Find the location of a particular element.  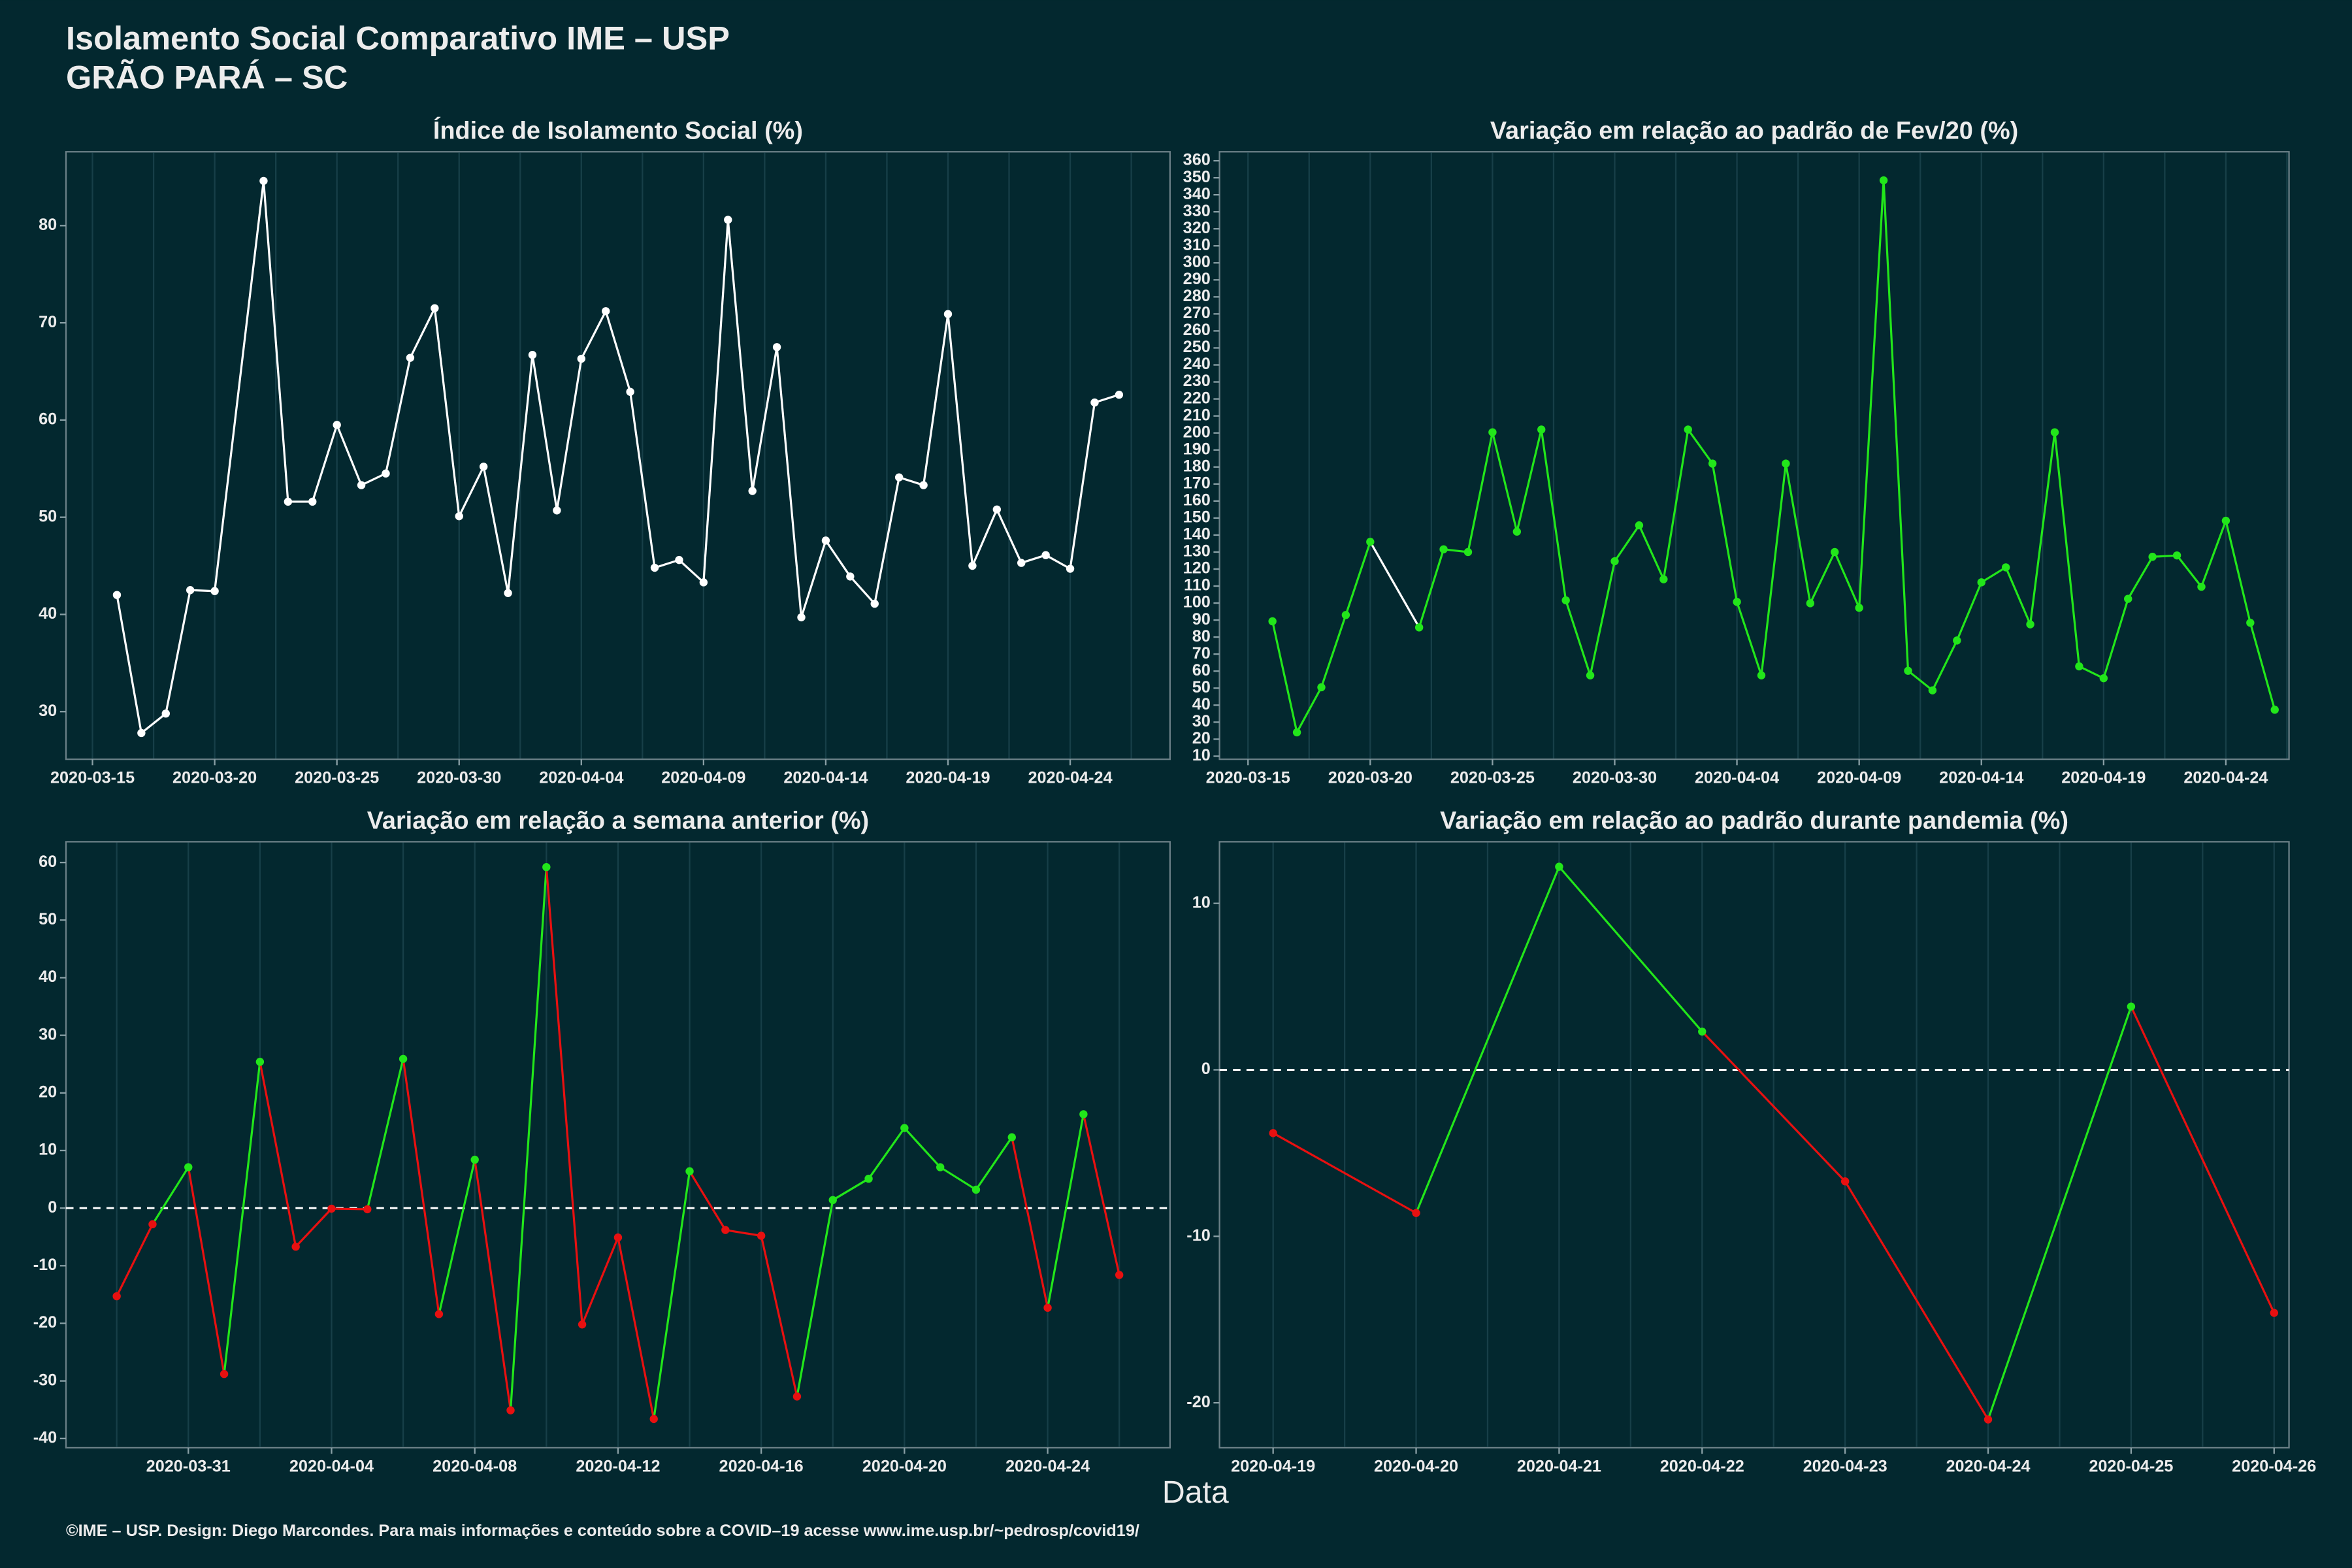

y-tick-label: 130 is located at coordinates (1197, 551).